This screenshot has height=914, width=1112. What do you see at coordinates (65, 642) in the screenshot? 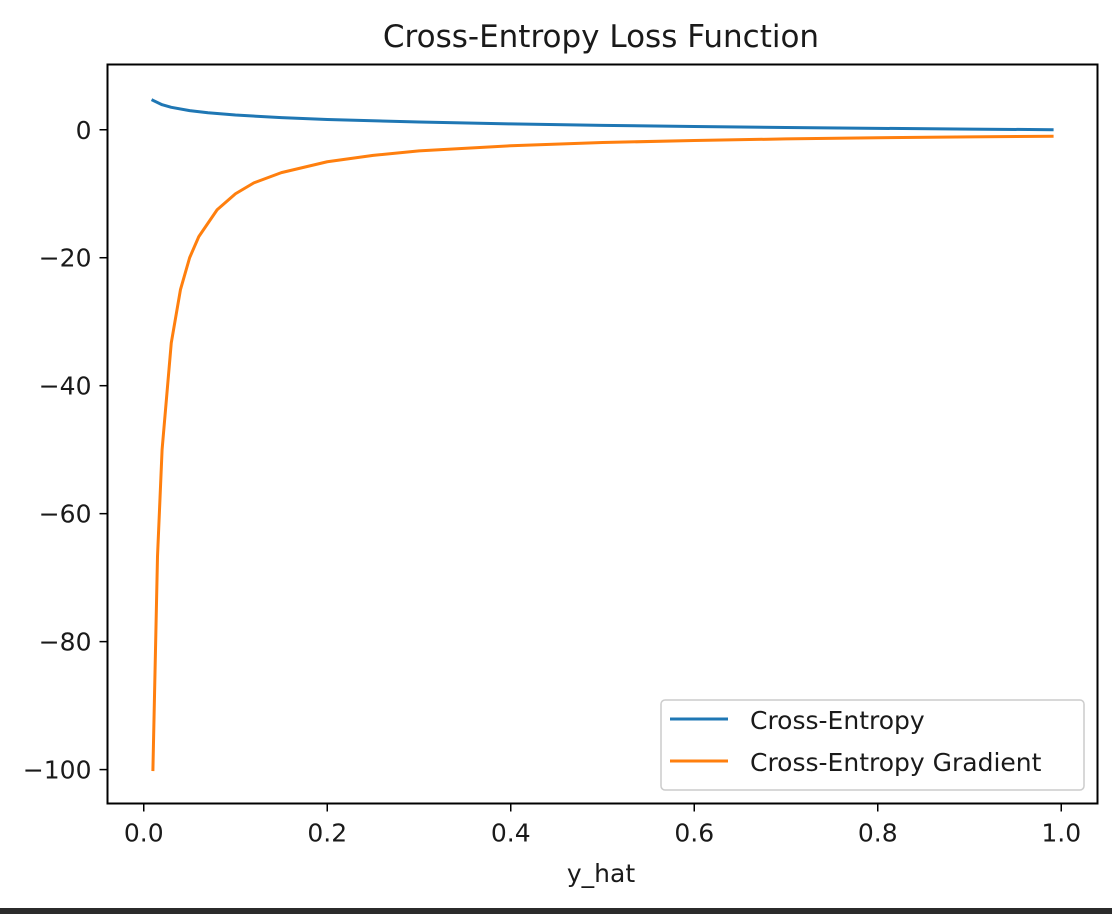
I see `y-tick-label: −80` at bounding box center [65, 642].